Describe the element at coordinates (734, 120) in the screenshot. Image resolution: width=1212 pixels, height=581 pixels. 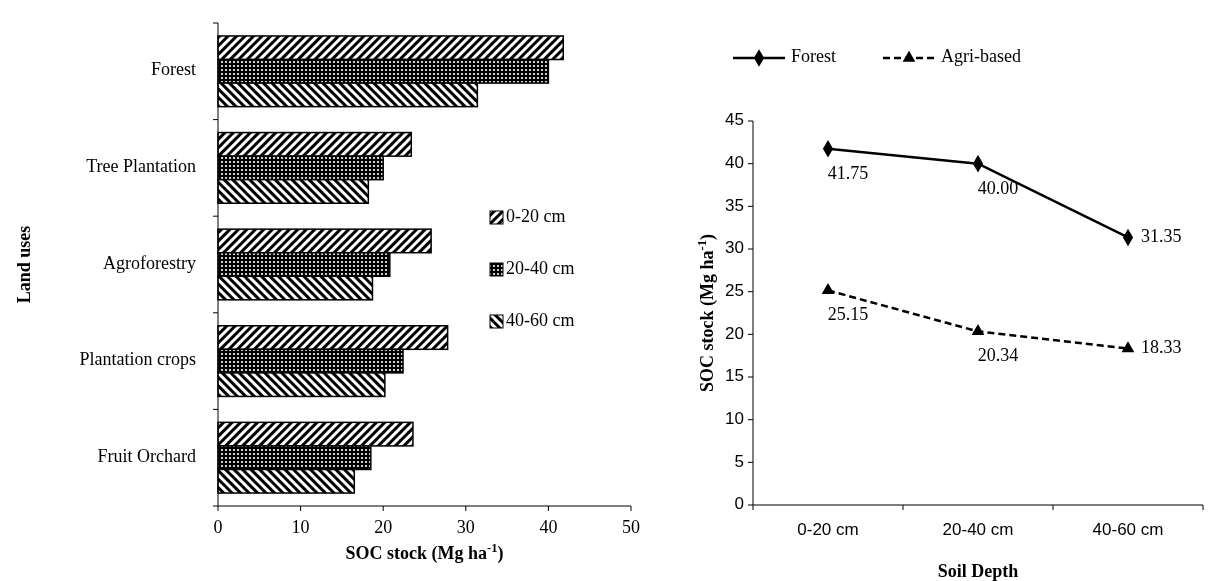
I see `y-tick-label: 45` at that location.